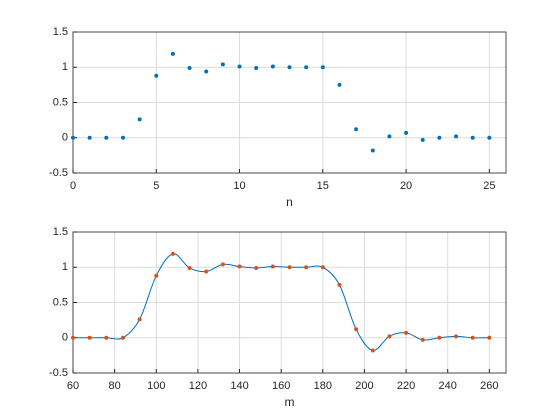 This screenshot has width=560, height=420. I want to click on x-tick-label: 80, so click(115, 386).